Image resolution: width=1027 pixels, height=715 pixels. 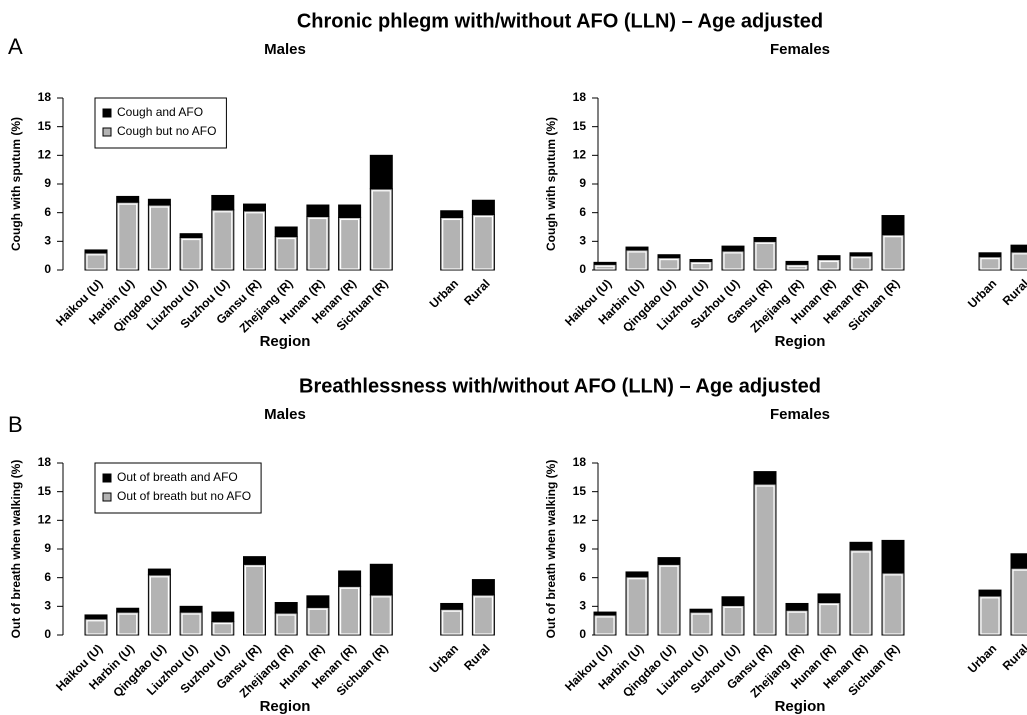 I want to click on legend-label: Out of breath but no AFO, so click(x=184, y=496).